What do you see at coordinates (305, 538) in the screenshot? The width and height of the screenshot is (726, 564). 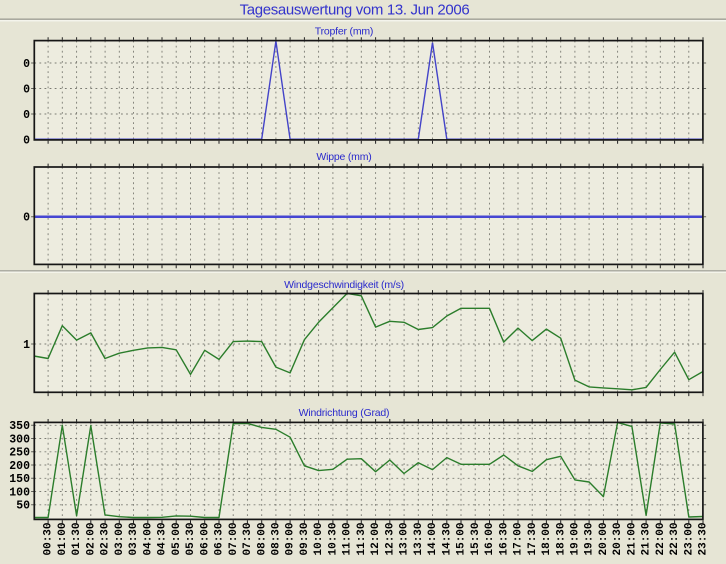 I see `svg-text: 09:30` at bounding box center [305, 538].